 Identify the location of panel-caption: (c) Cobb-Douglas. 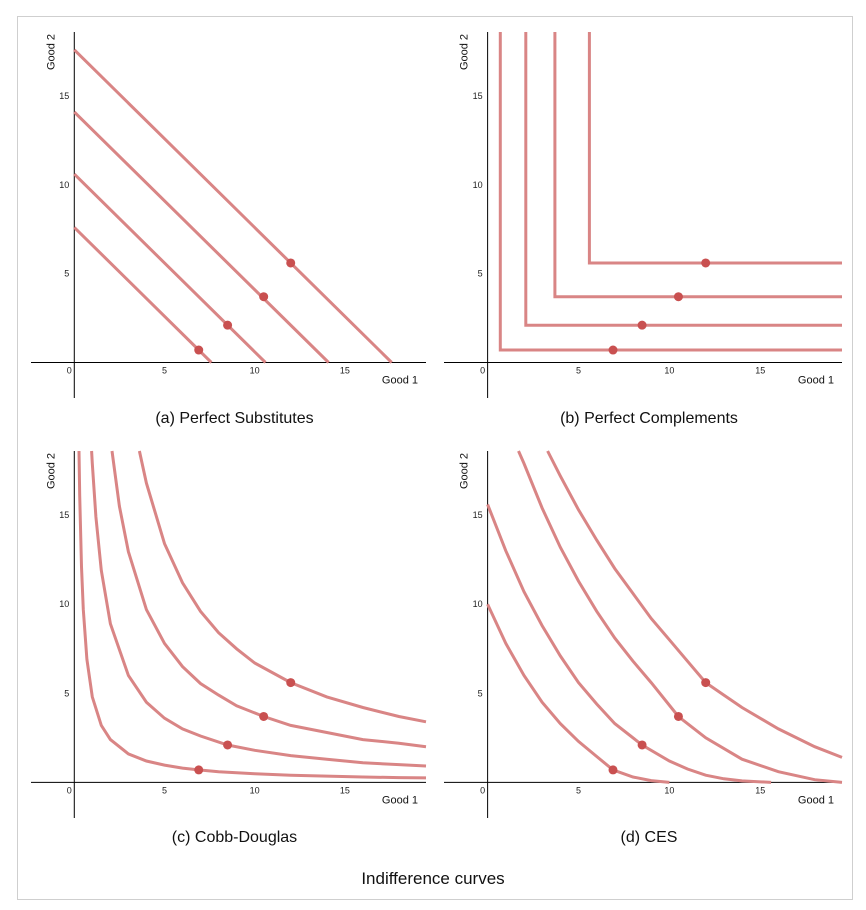
(234, 837).